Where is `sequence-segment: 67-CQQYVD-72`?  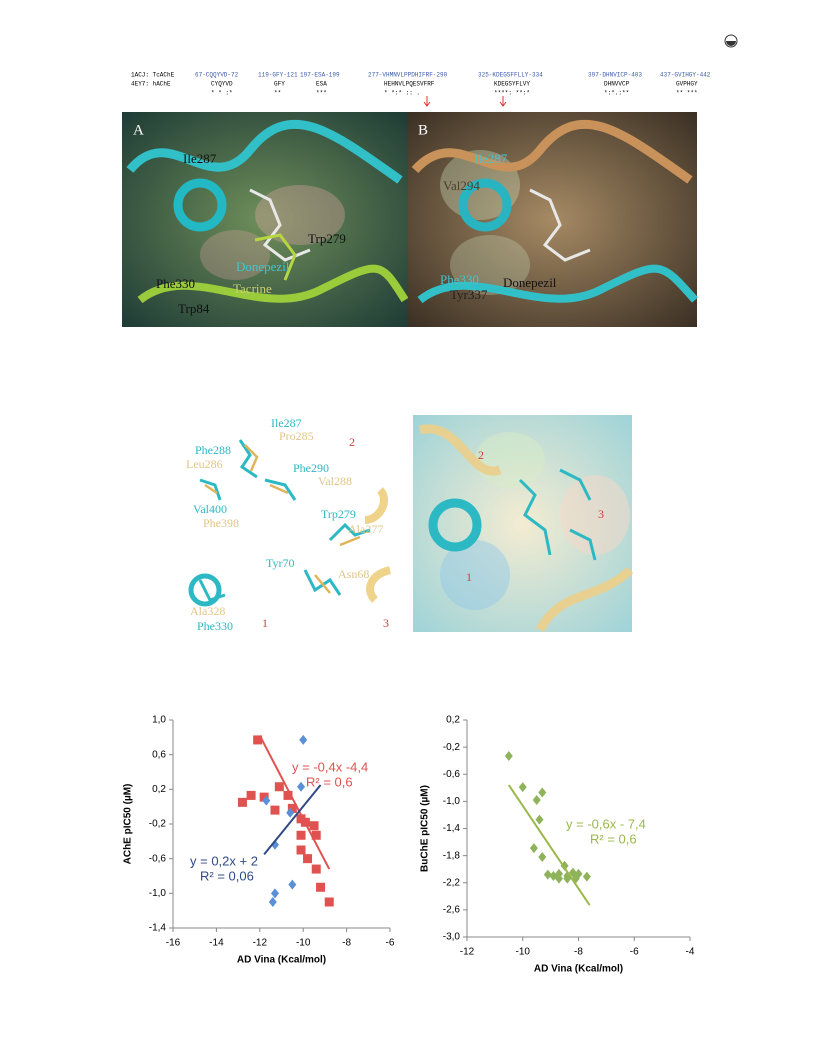
sequence-segment: 67-CQQYVD-72 is located at coordinates (217, 75).